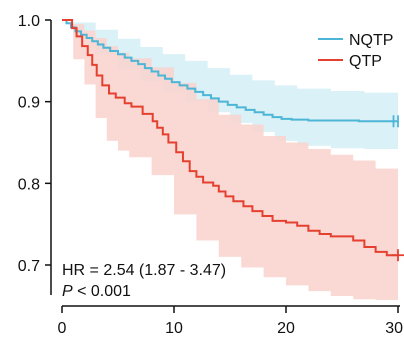  Describe the element at coordinates (174, 328) in the screenshot. I see `x-tick-label: 10` at that location.